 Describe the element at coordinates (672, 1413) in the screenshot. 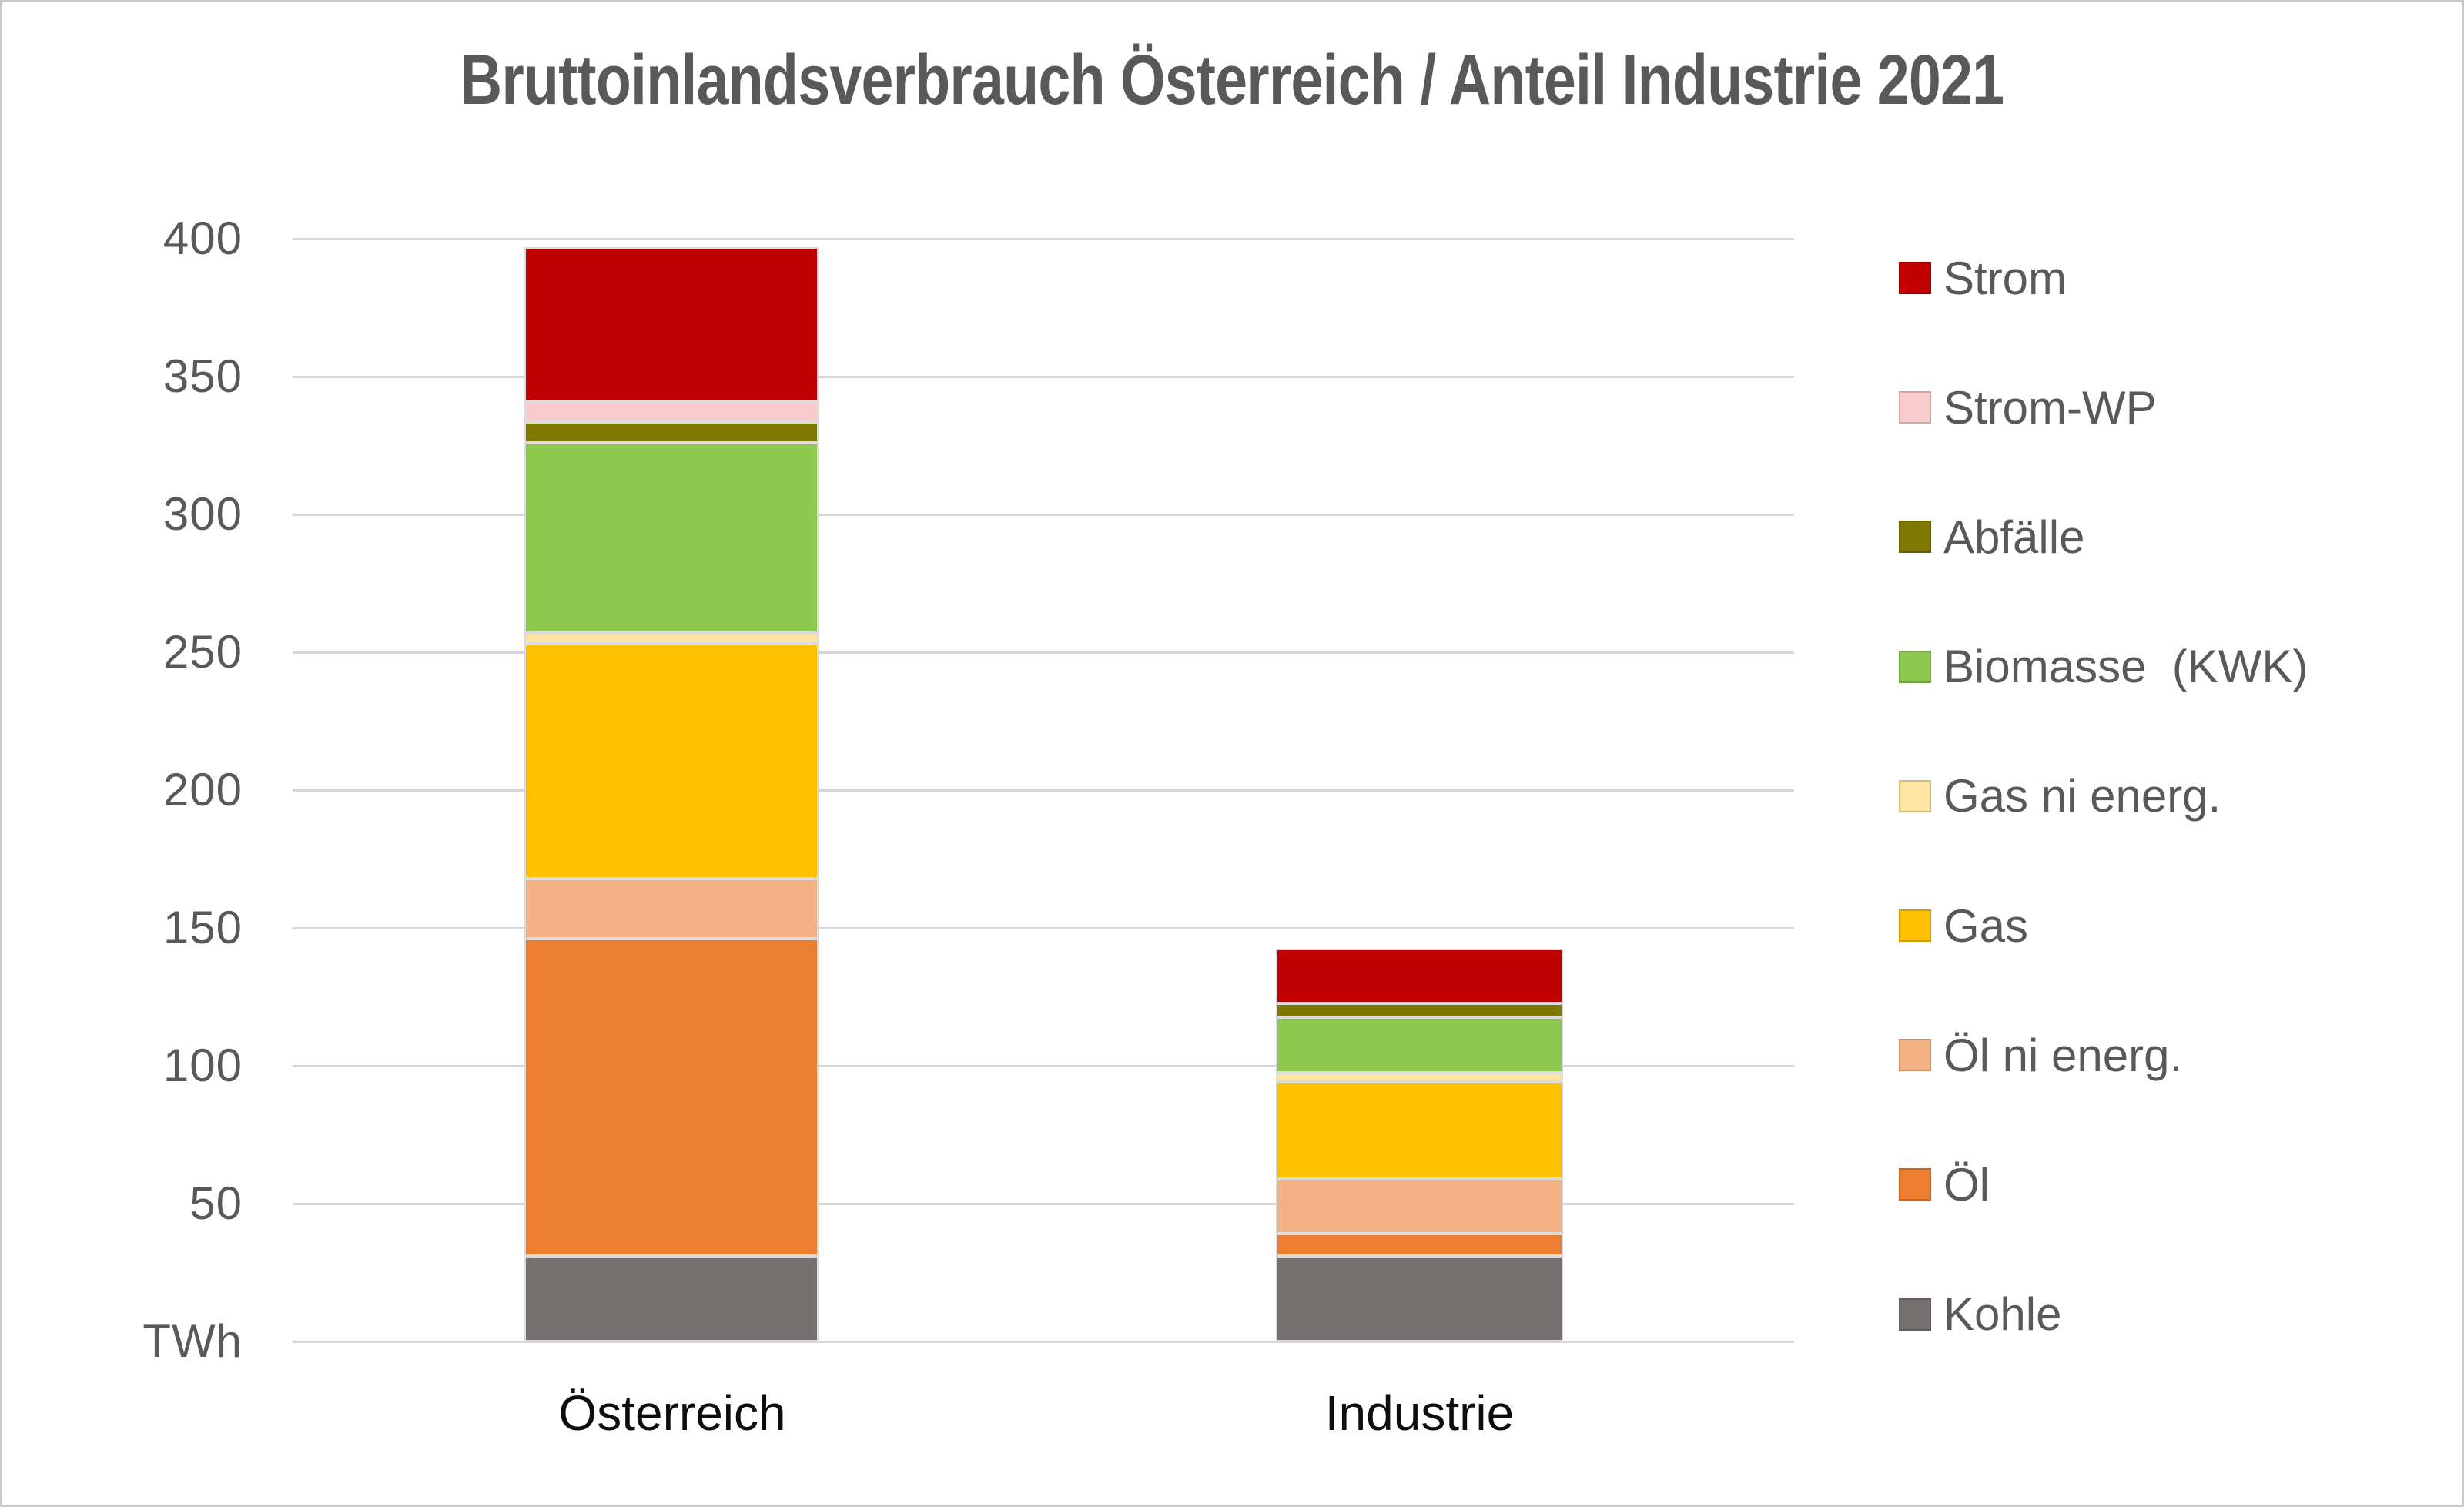

I see `category-label-oesterreich: Österreich` at that location.